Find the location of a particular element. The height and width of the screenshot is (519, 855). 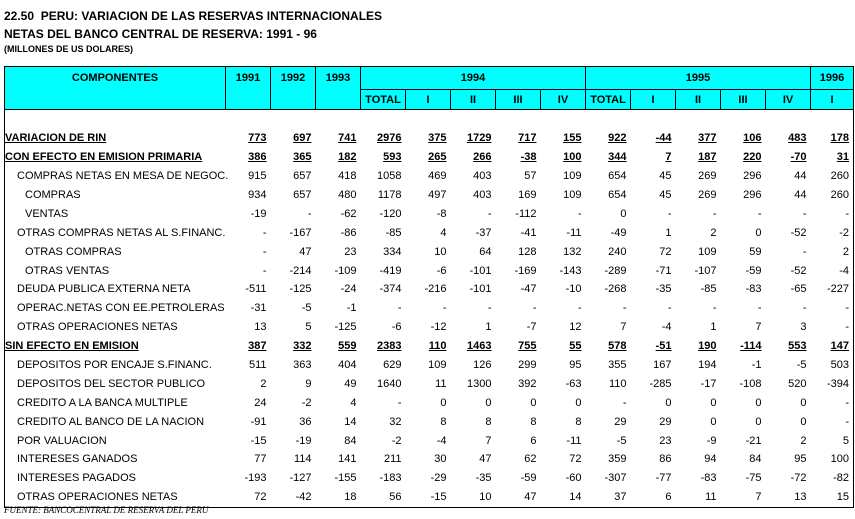

row-label: POR VALUACION is located at coordinates (62, 440).